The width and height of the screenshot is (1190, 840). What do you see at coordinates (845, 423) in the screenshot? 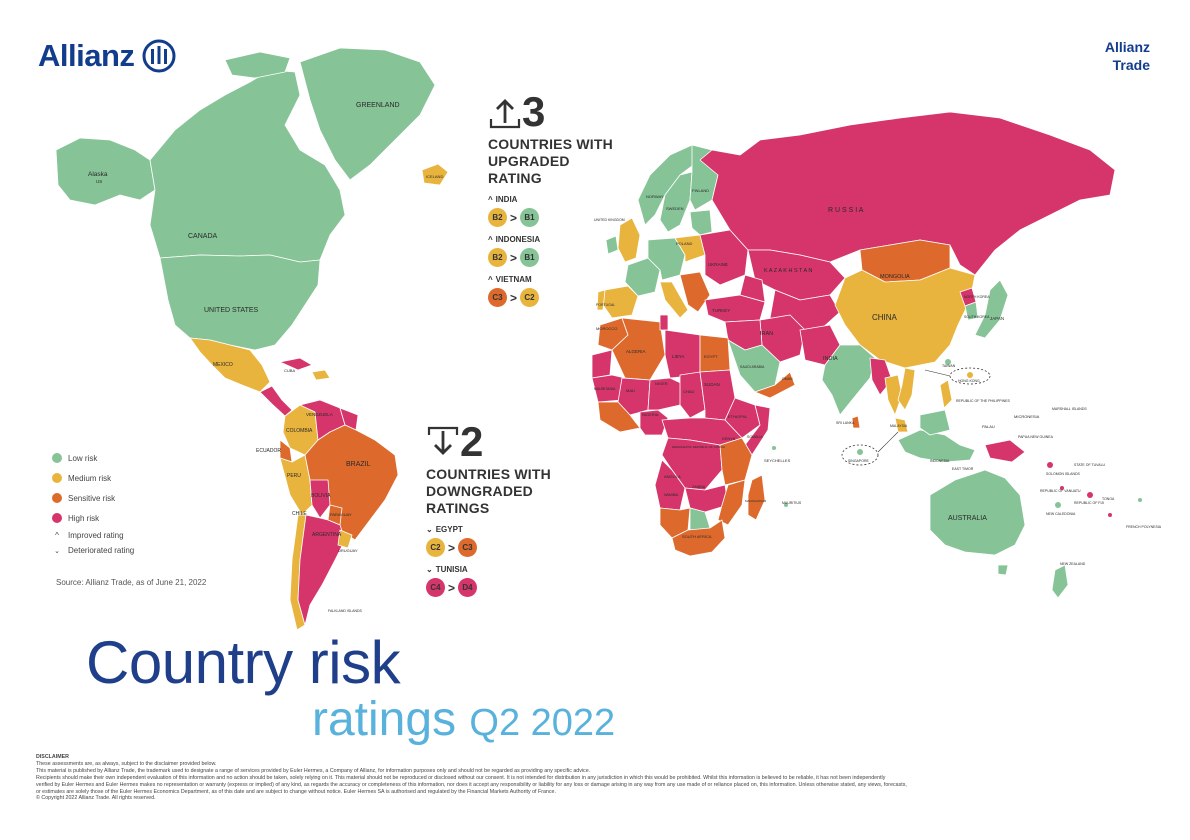
I see `label-sri-lanka: SRI LANKA` at bounding box center [845, 423].